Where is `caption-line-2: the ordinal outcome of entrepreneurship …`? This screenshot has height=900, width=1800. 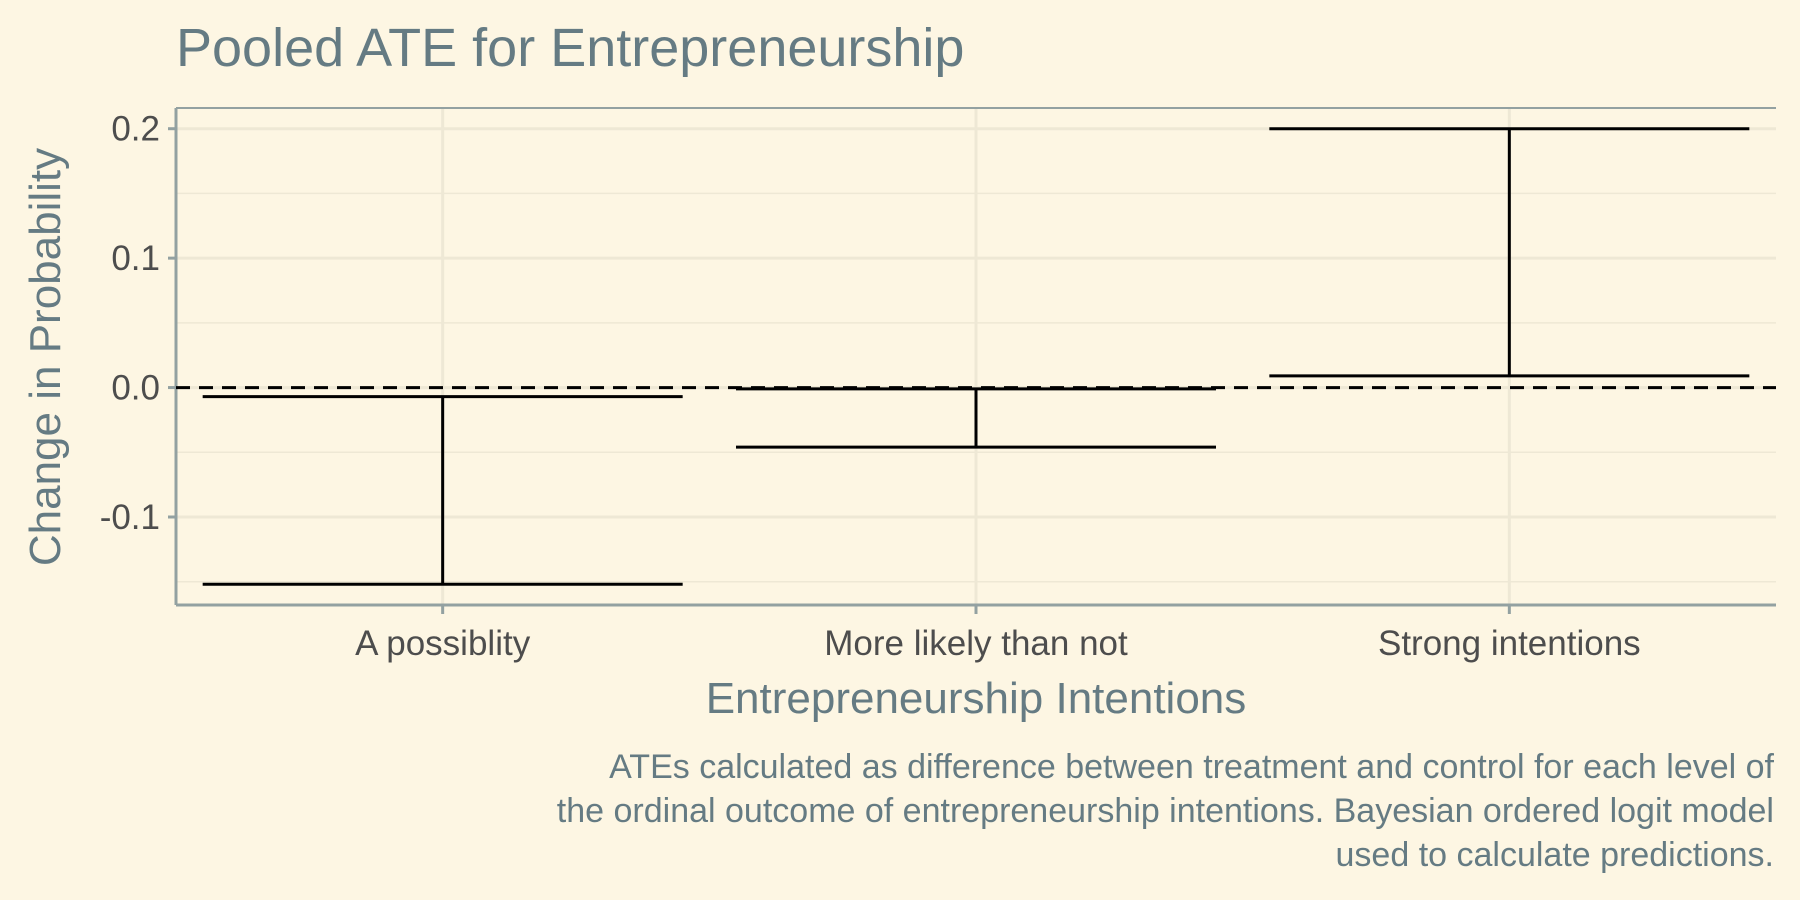
caption-line-2: the ordinal outcome of entrepreneurship … is located at coordinates (1165, 811).